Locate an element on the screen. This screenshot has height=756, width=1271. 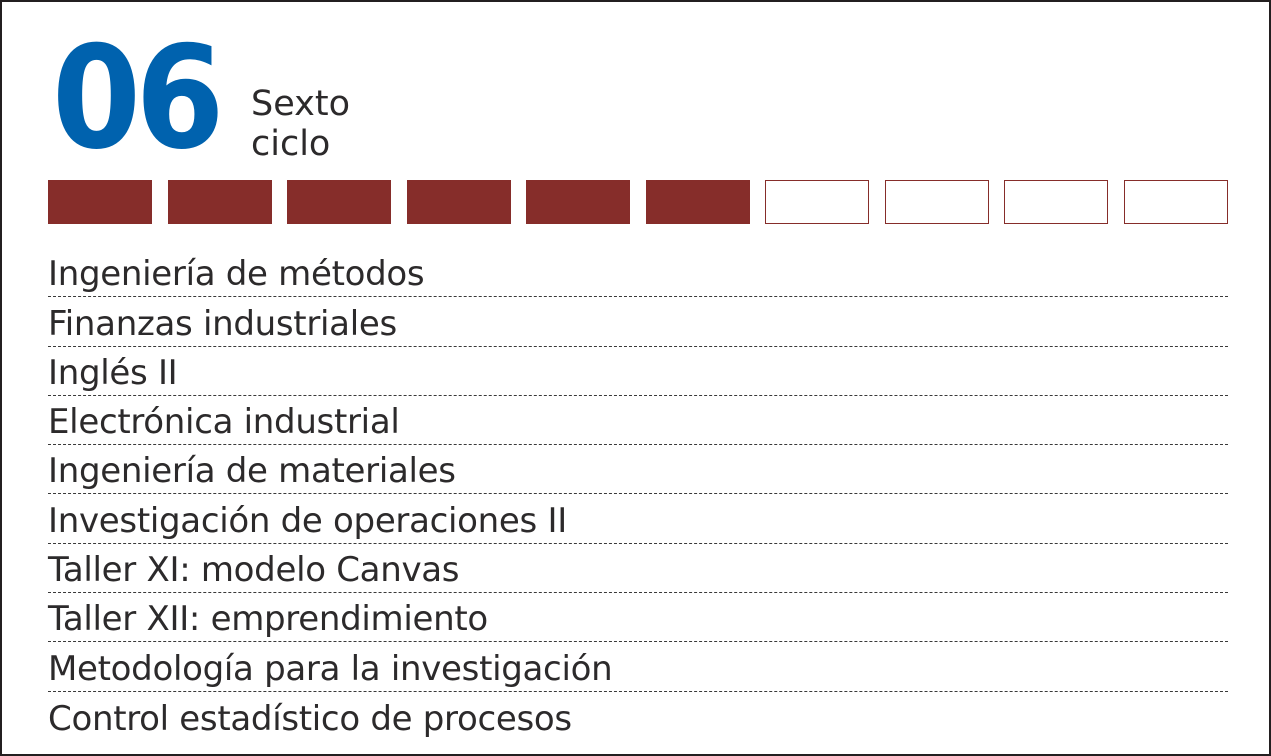
course-item: Taller XI: modelo Canvas is located at coordinates (638, 569).